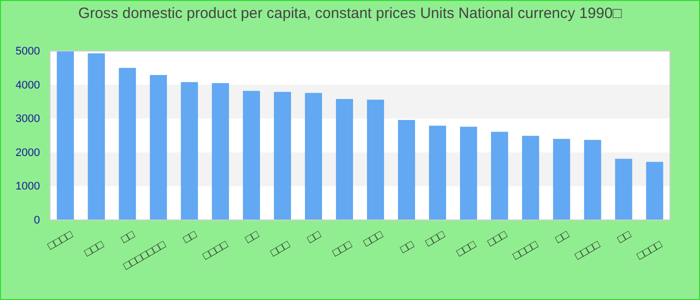 Image resolution: width=700 pixels, height=300 pixels. Describe the element at coordinates (37, 220) in the screenshot. I see `y-tick-label: 0` at that location.